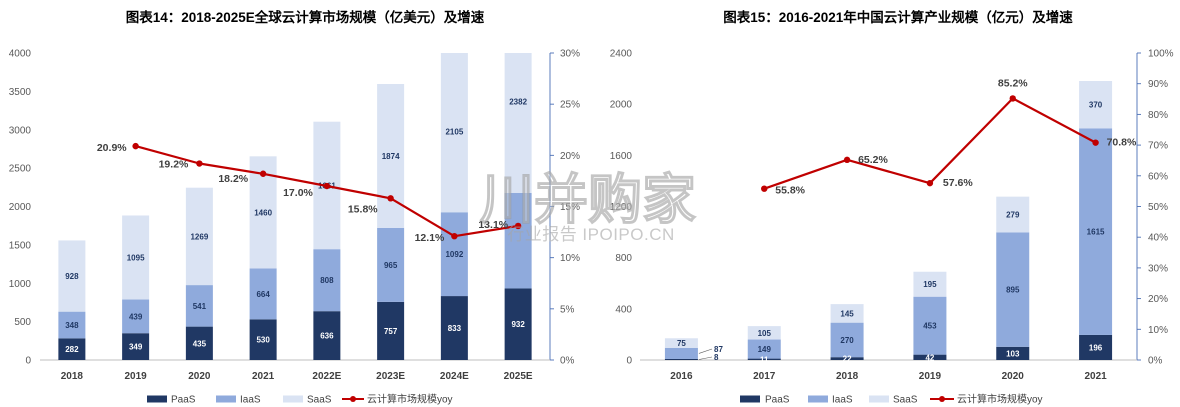 Image resolution: width=1180 pixels, height=407 pixels. I want to click on y2-tick-label: 70%, so click(1158, 146).